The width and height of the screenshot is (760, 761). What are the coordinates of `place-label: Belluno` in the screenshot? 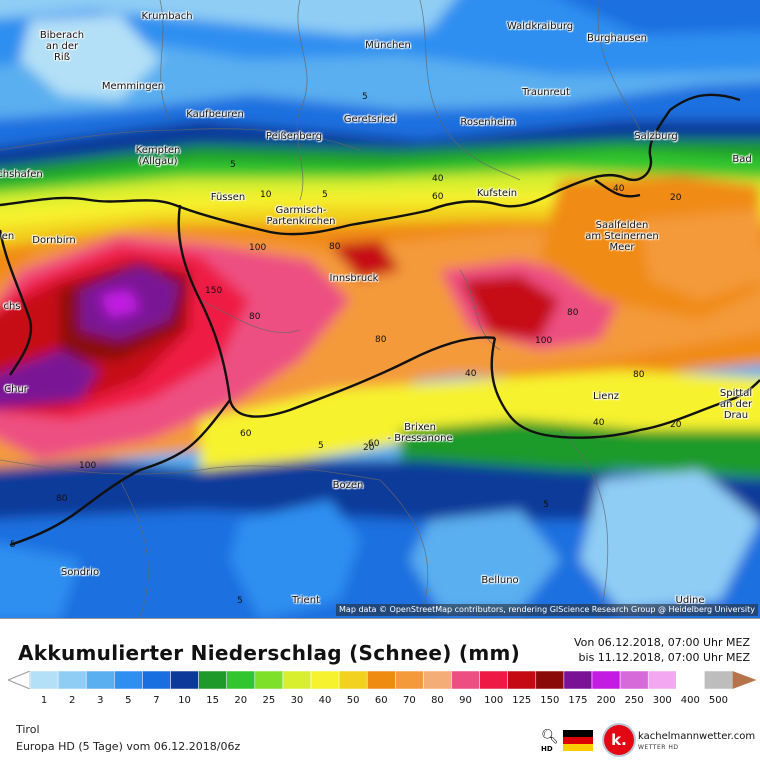 It's located at (500, 580).